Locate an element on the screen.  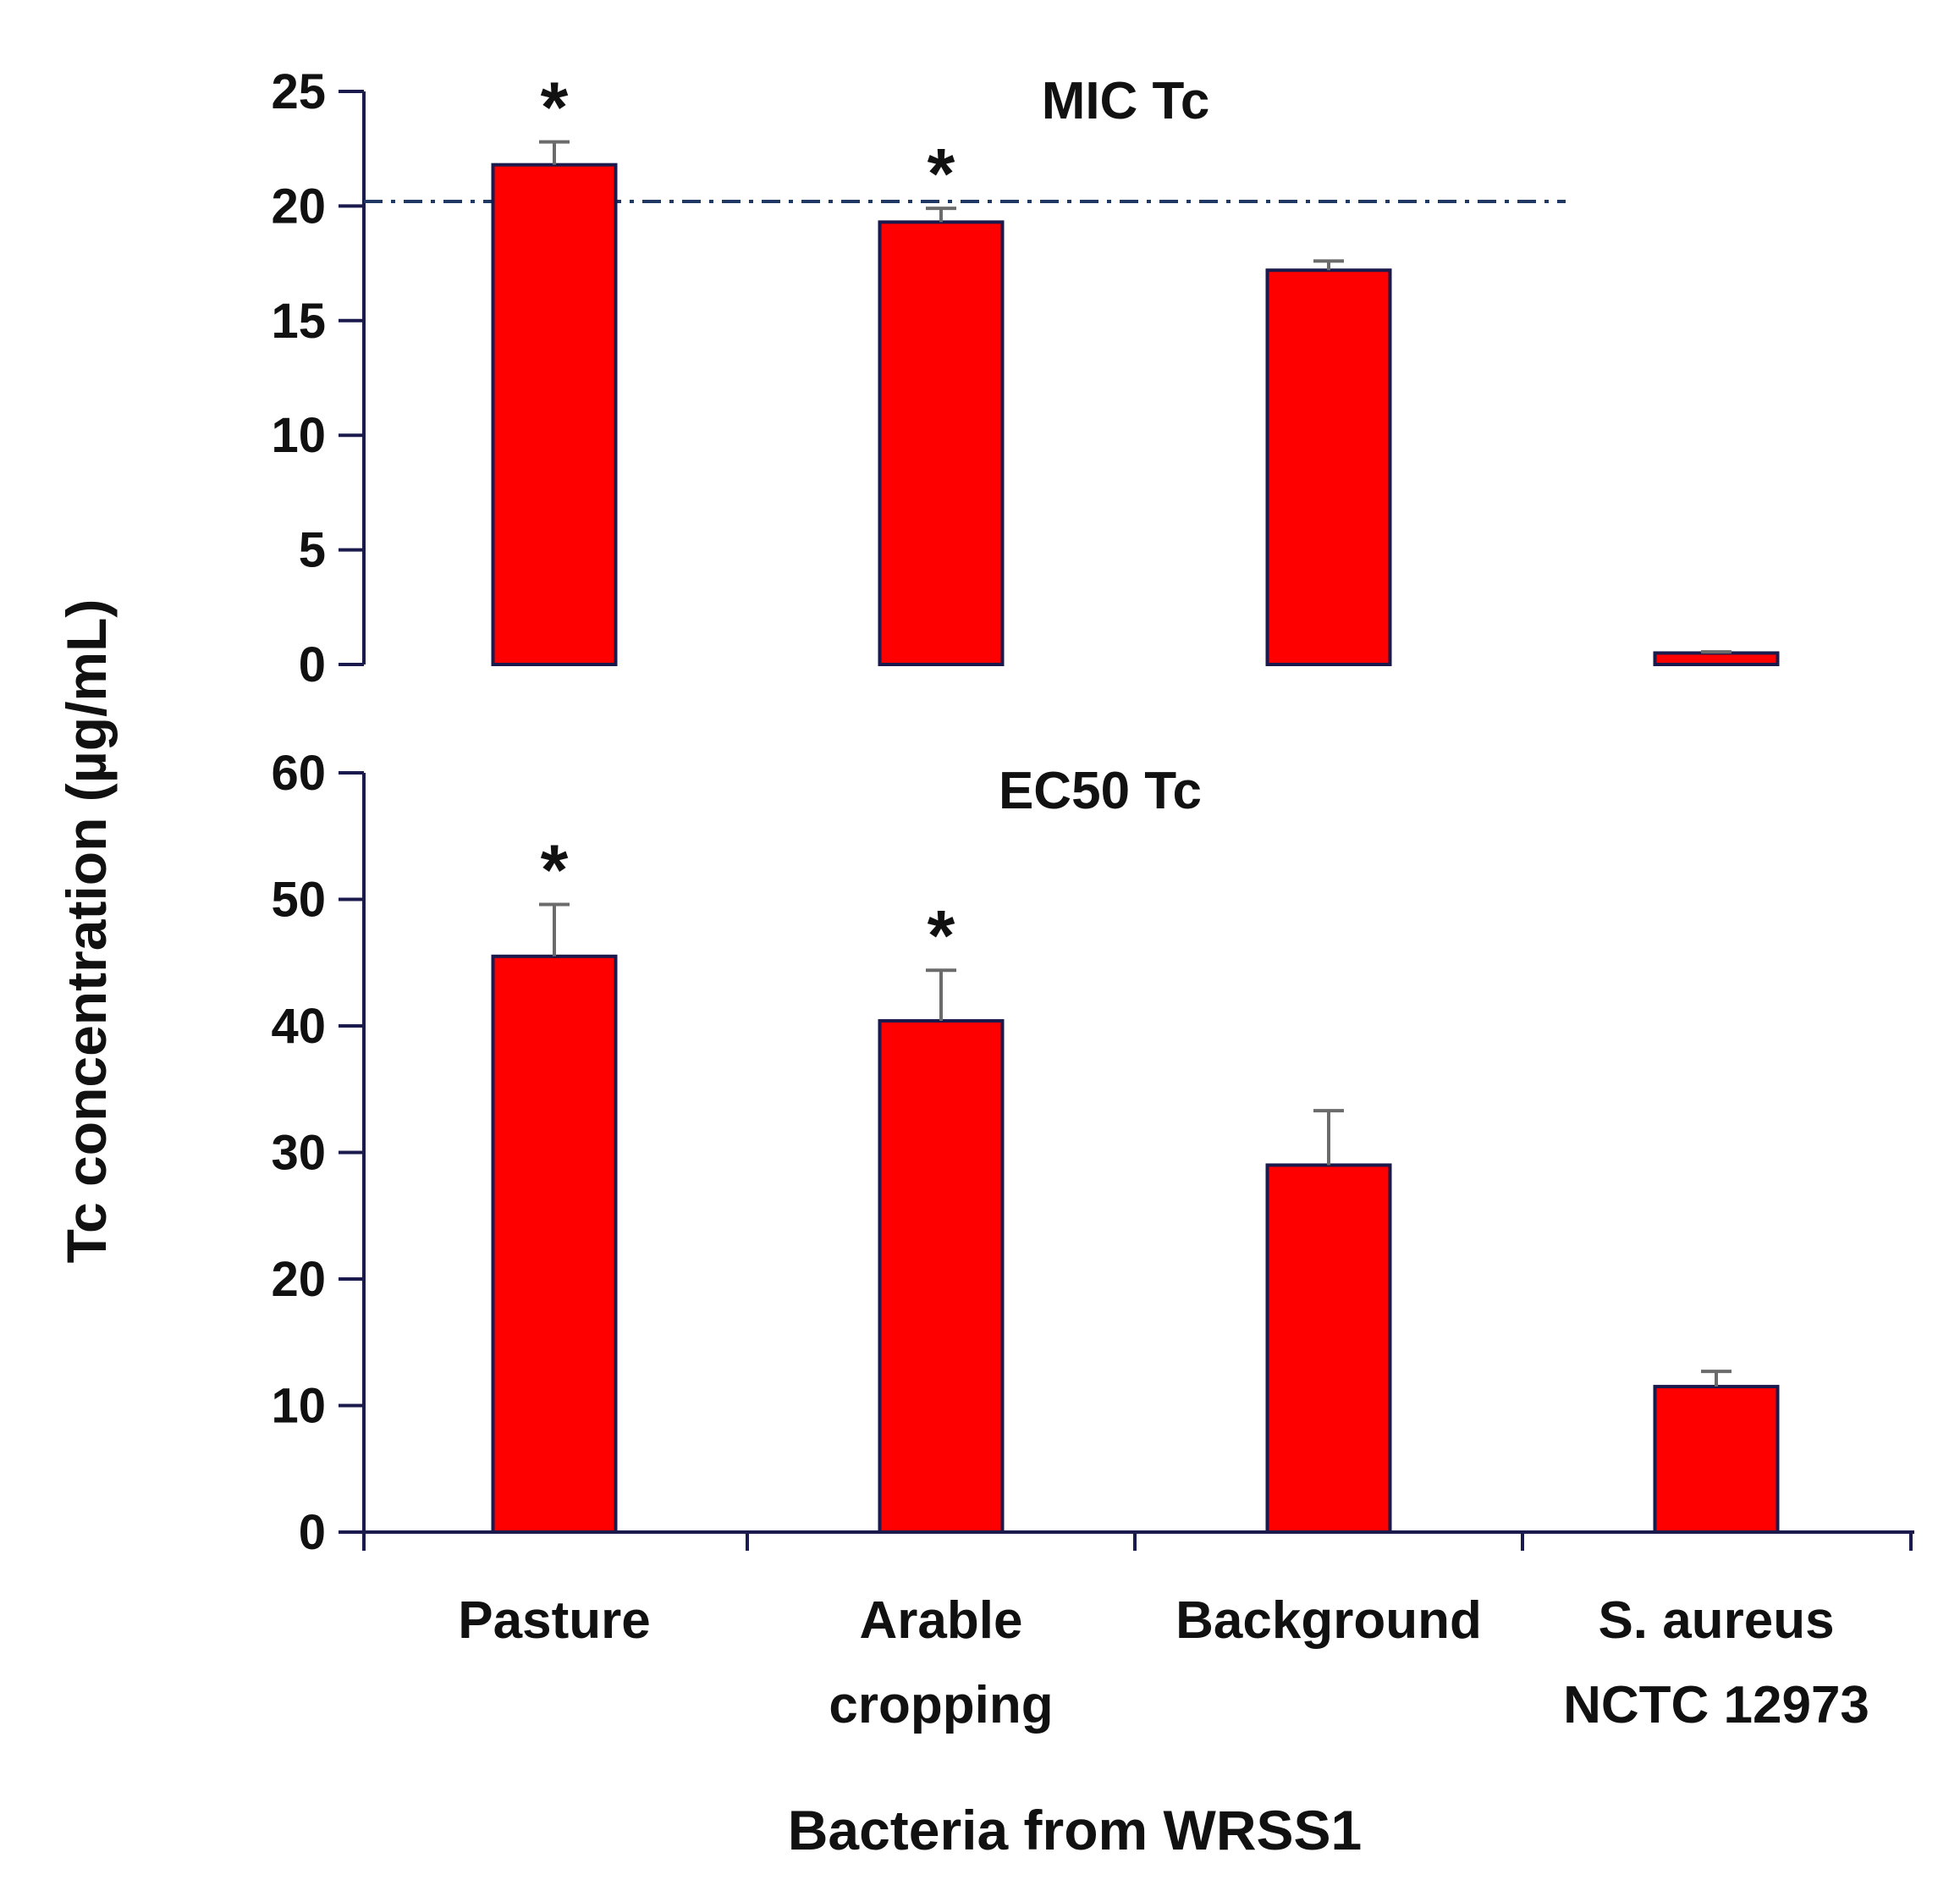
y-tick-label: 50 is located at coordinates (298, 900).